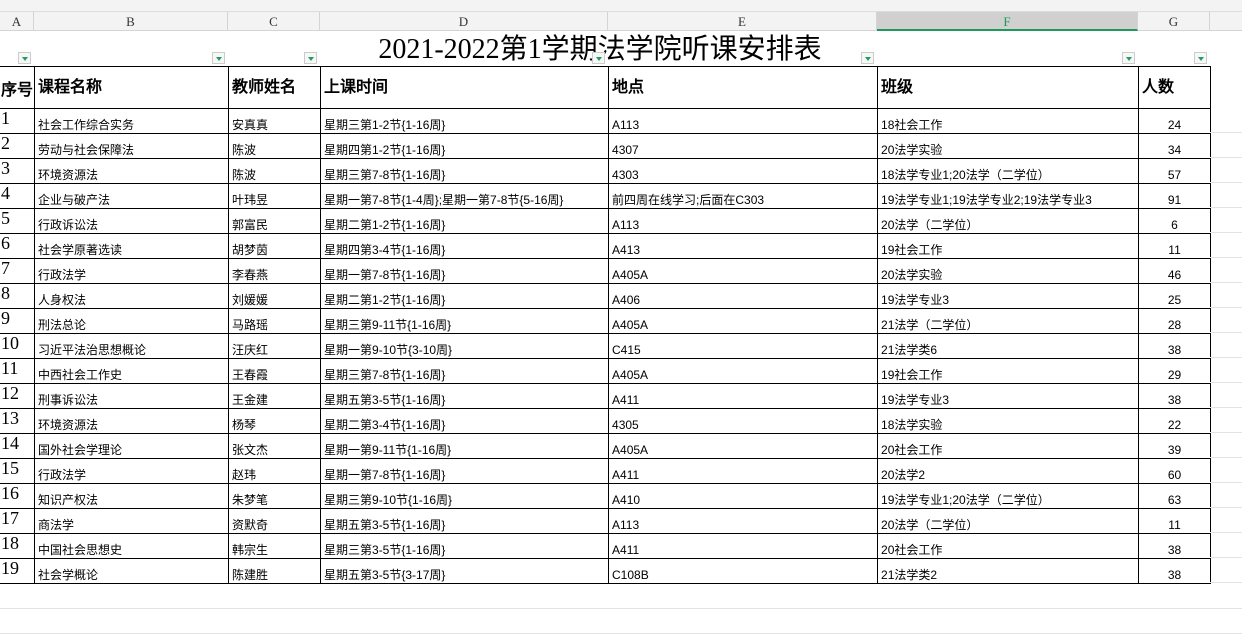 The image size is (1242, 634). What do you see at coordinates (18, 271) in the screenshot?
I see `cell-seq: 7` at bounding box center [18, 271].